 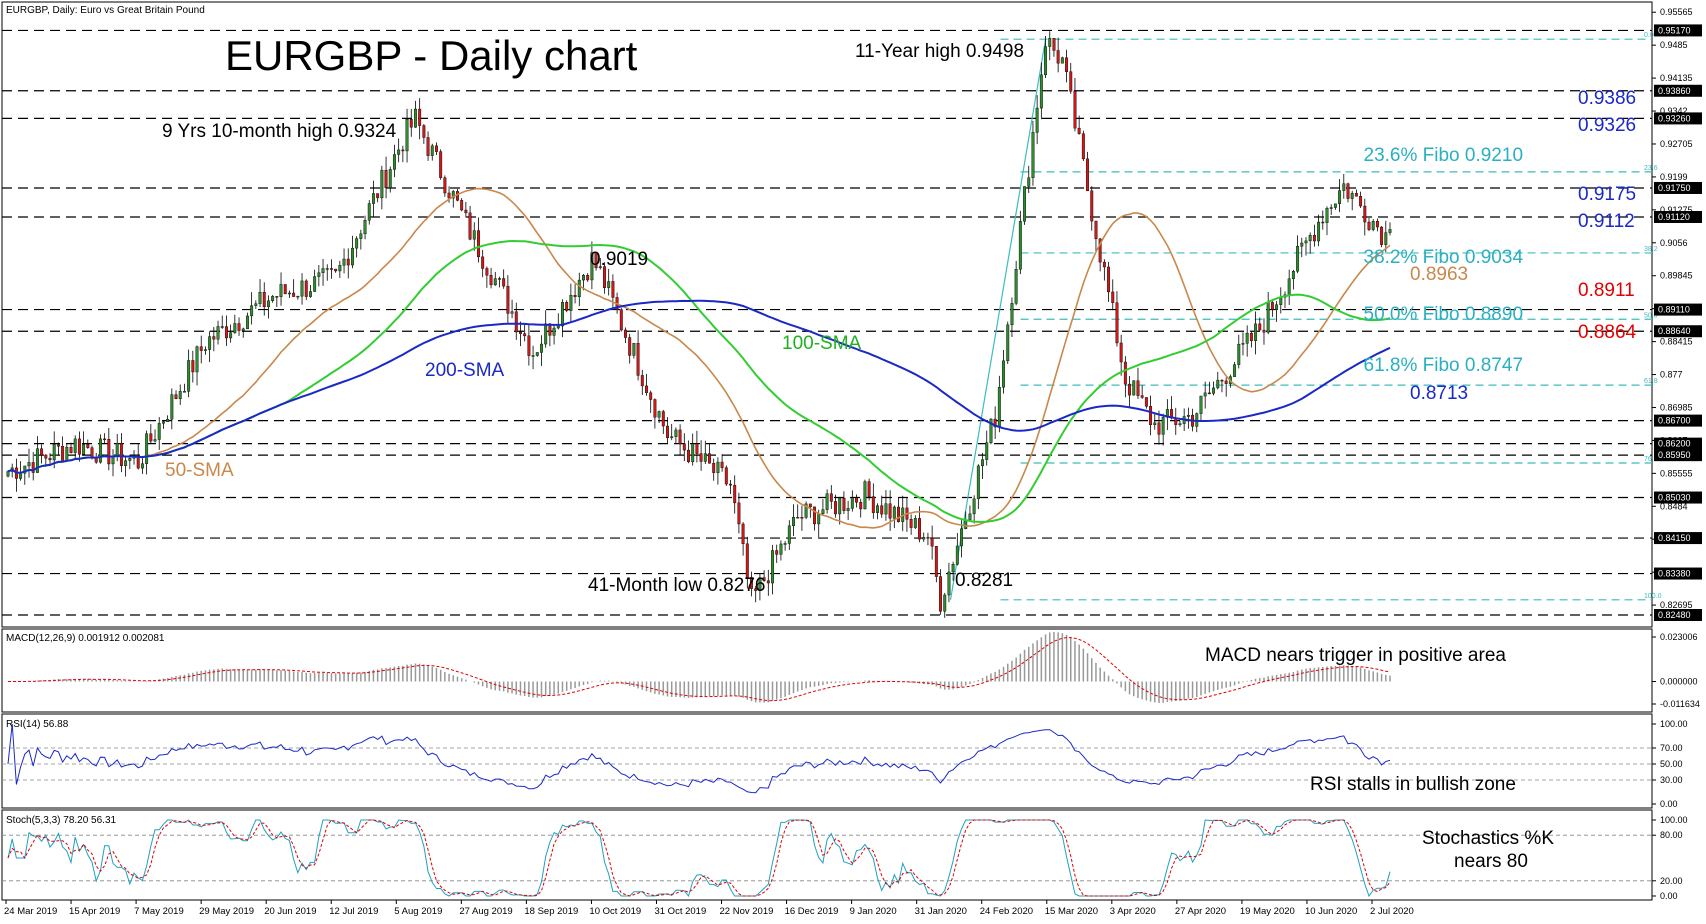 What do you see at coordinates (1671, 835) in the screenshot?
I see `stoch-tick-label: 80.00` at bounding box center [1671, 835].